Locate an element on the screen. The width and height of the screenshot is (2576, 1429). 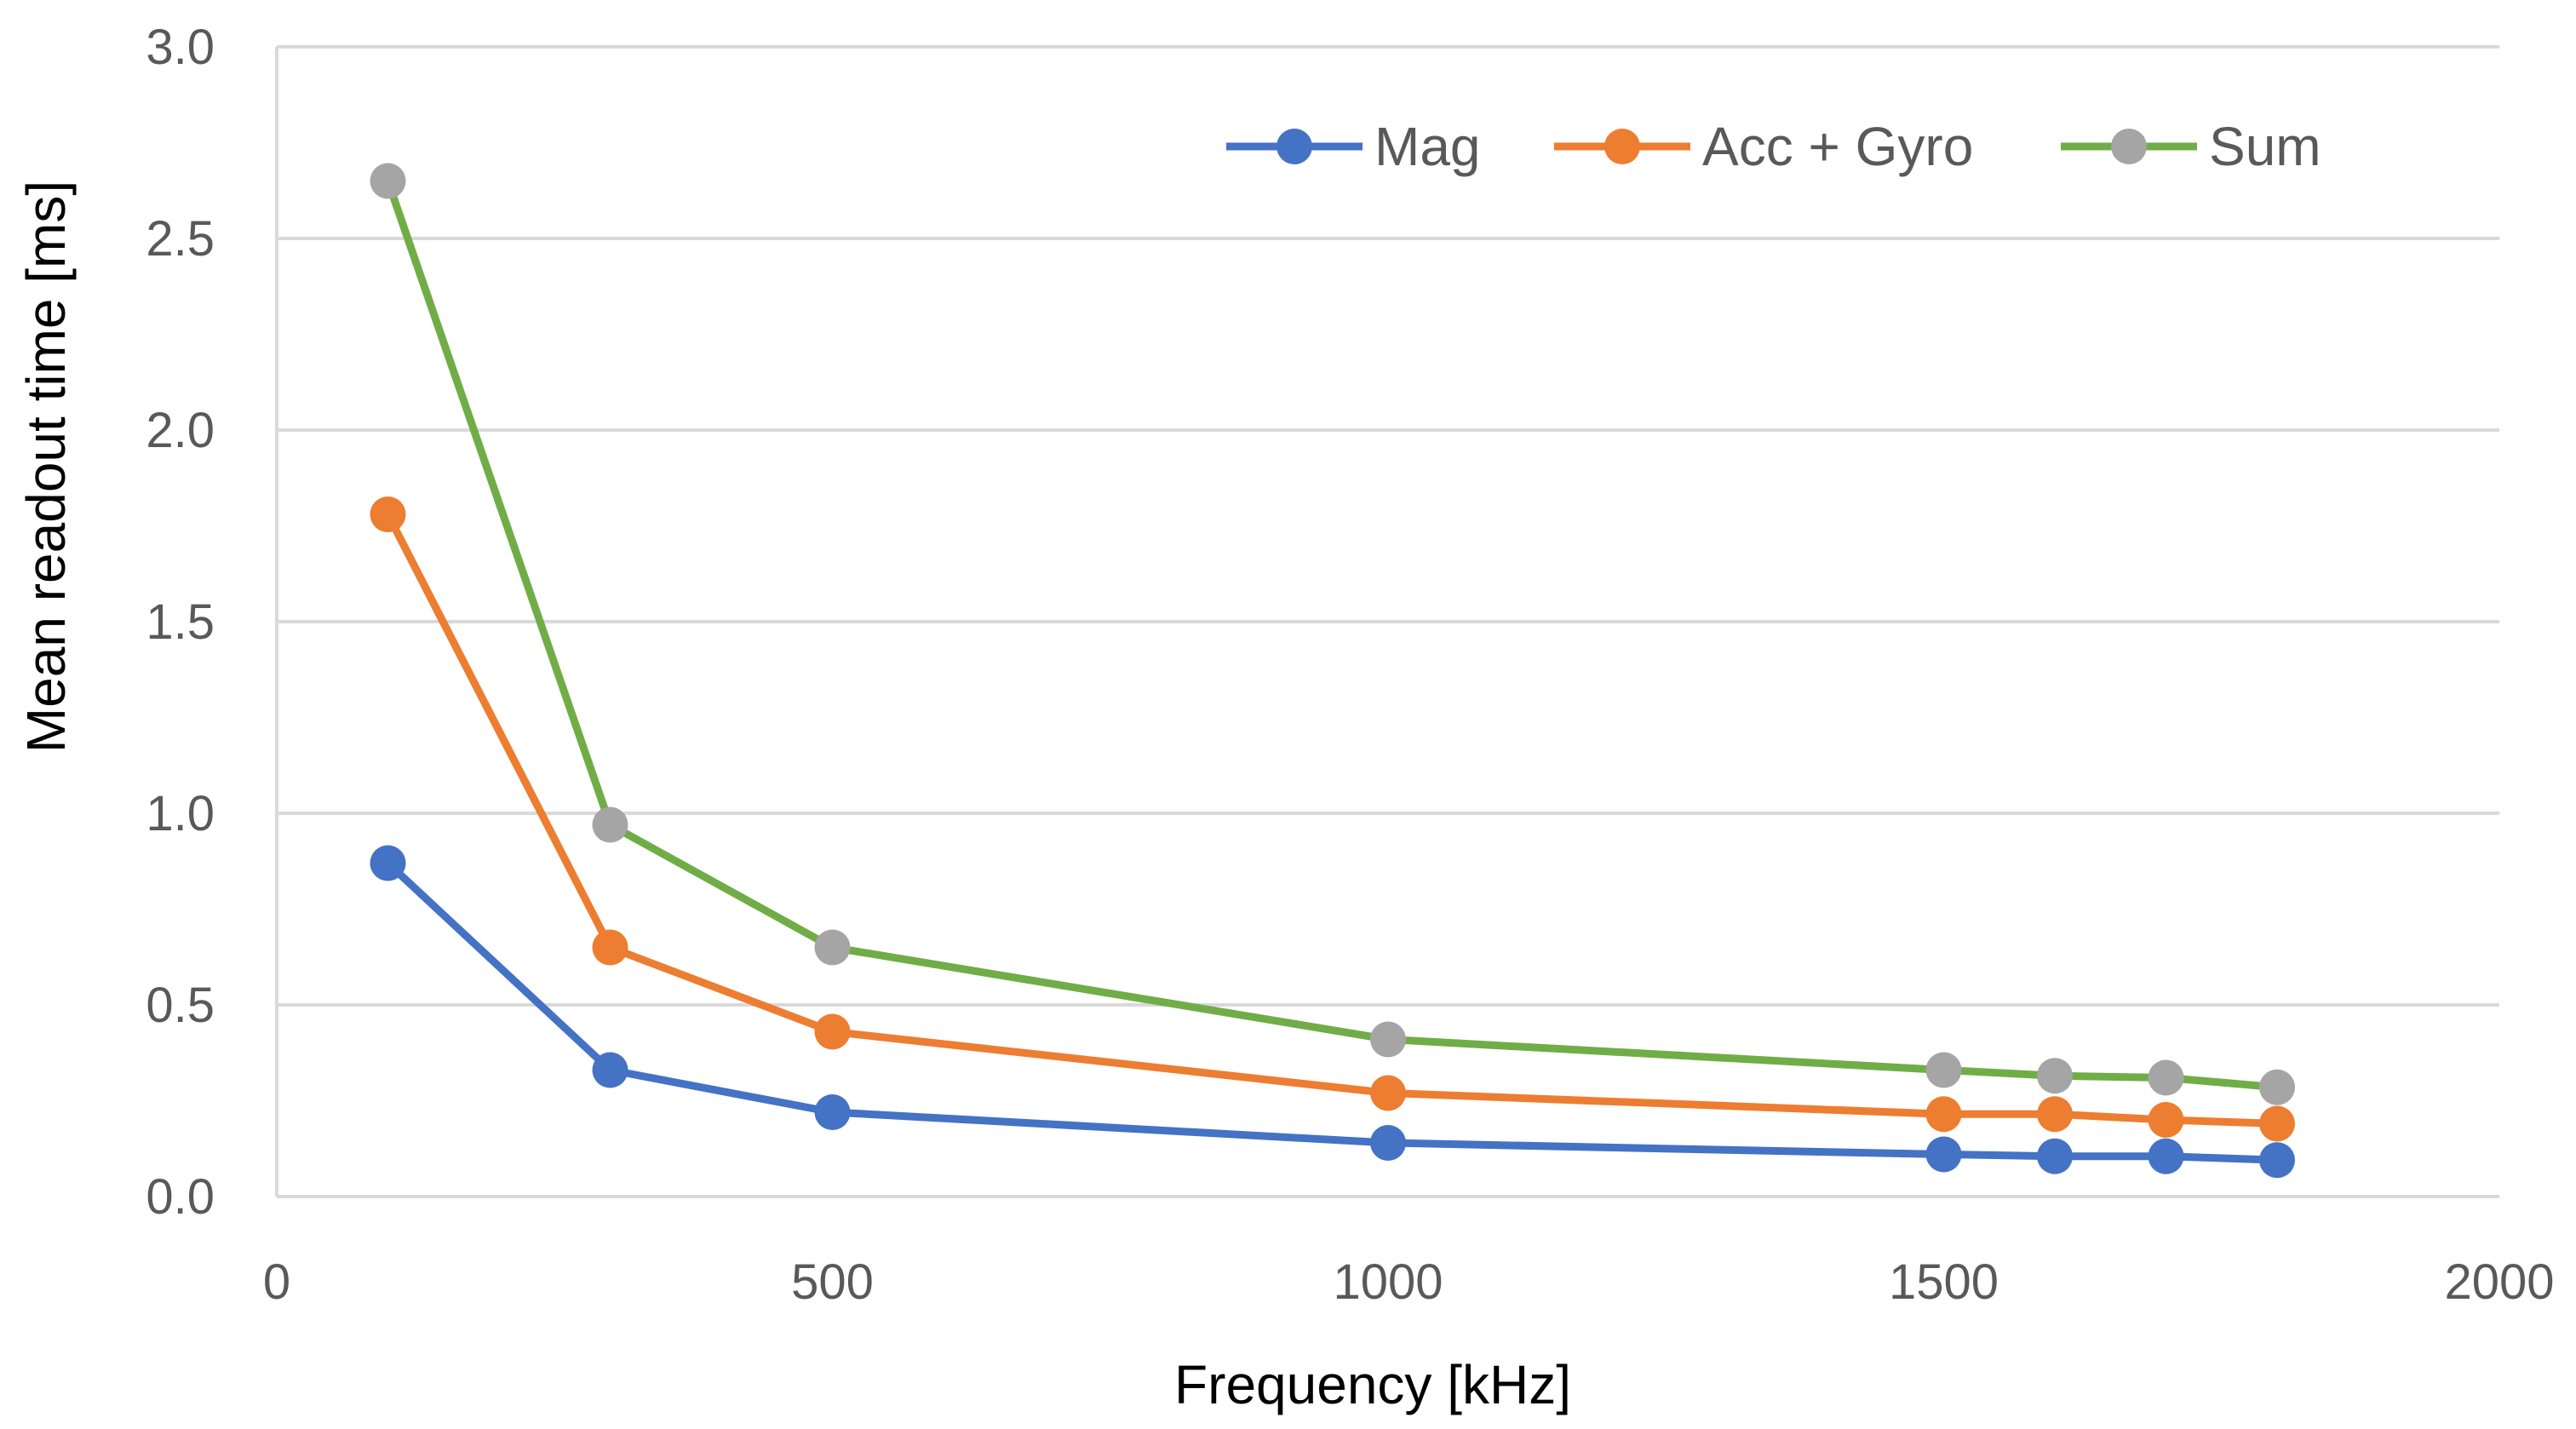
legend-label: Sum is located at coordinates (2265, 146).